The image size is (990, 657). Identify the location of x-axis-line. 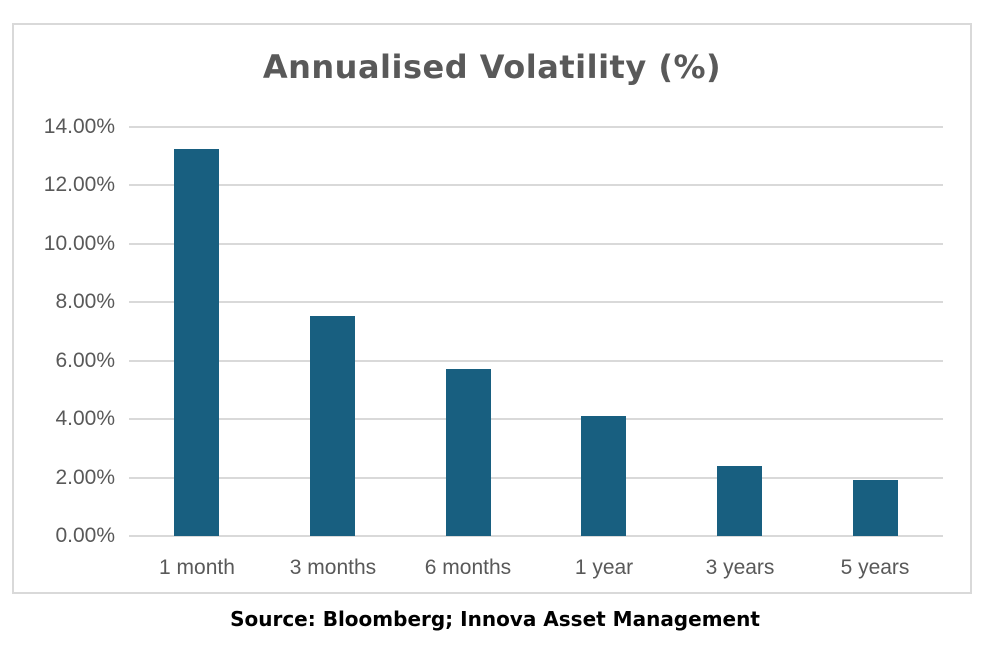
(536, 536).